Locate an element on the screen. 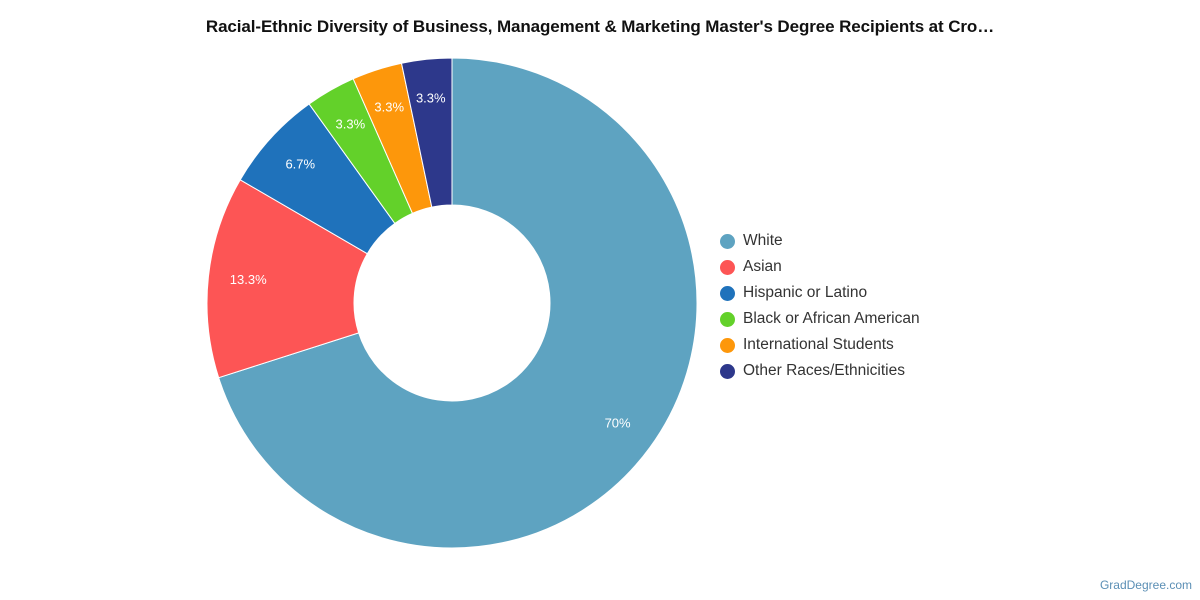 Image resolution: width=1200 pixels, height=600 pixels. legend-item-international-students: International Students is located at coordinates (820, 345).